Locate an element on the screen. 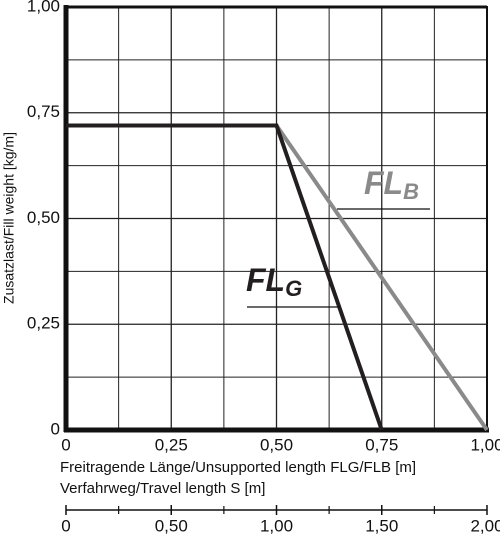  x2-tick-label: 0 is located at coordinates (65, 525).